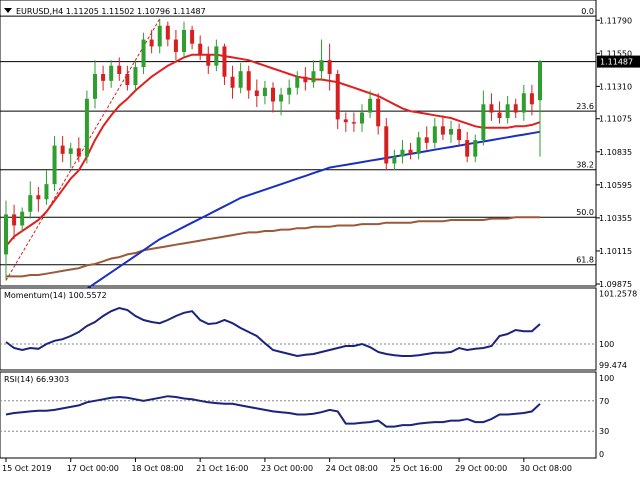 This screenshot has height=480, width=640. Describe the element at coordinates (618, 330) in the screenshot. I see `momentum-axis: 101.2578 100 99.474` at that location.